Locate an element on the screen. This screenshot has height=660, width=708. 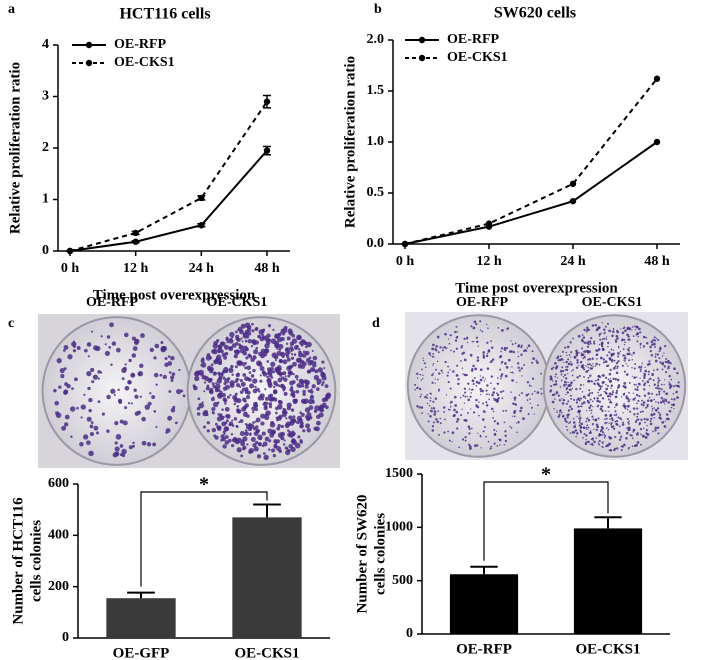
chart-title: HCT116 cells is located at coordinates (164, 14).